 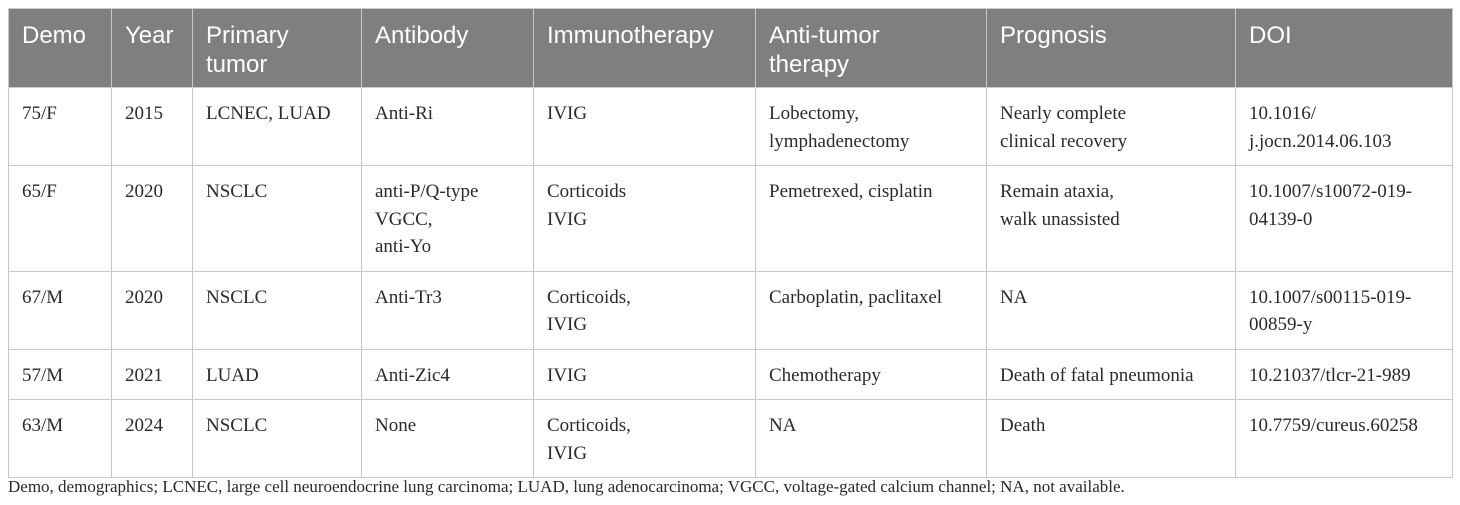 I want to click on cell-text-line: 2024, so click(x=144, y=425).